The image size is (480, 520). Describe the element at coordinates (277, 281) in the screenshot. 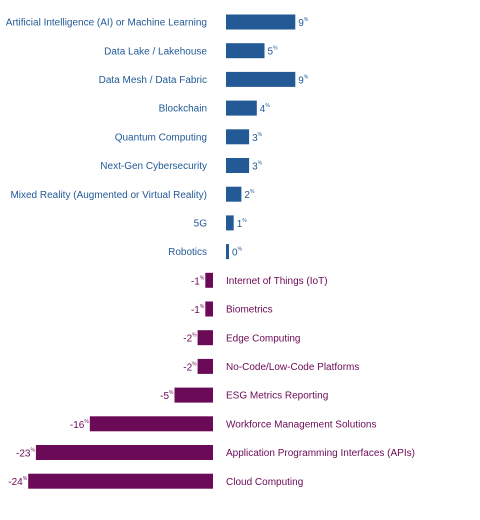

I see `category-label: Internet of Things (IoT)` at that location.